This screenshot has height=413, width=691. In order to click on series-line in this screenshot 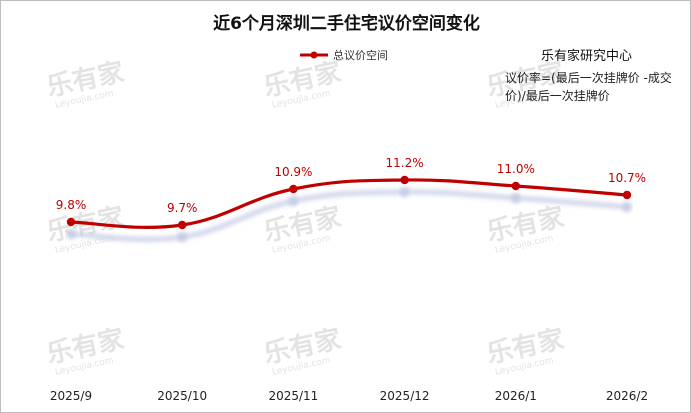, I will do `click(349, 204)`.